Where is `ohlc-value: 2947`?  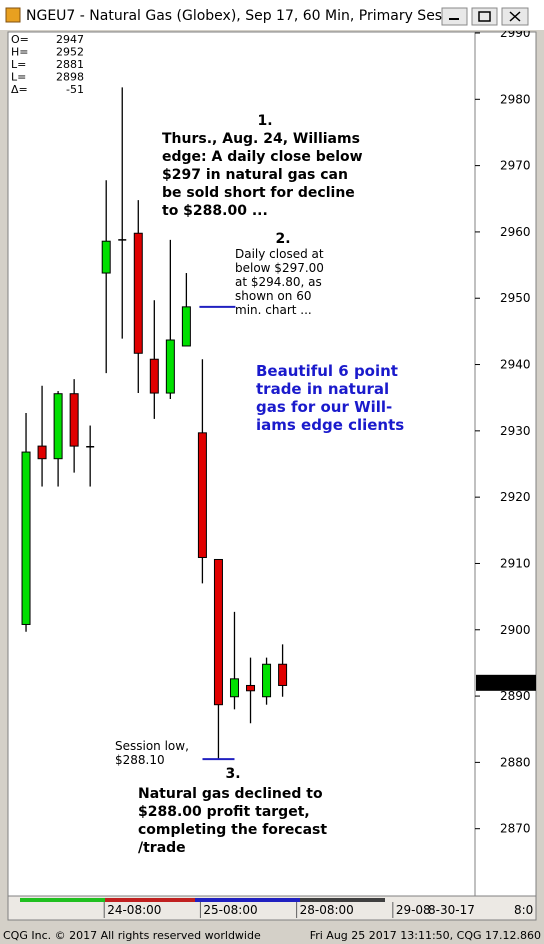 ohlc-value: 2947 is located at coordinates (70, 39).